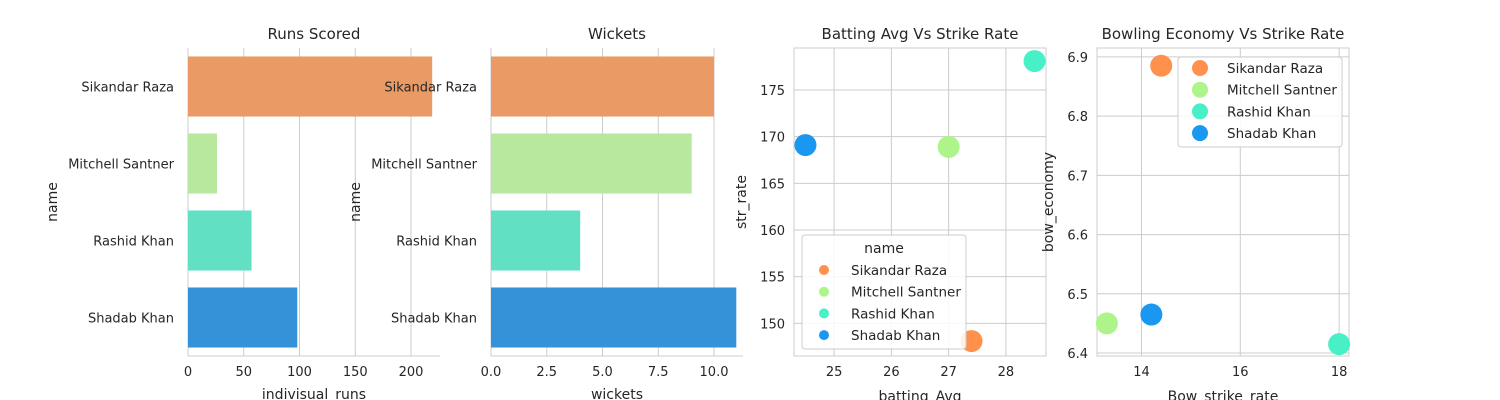  I want to click on chart-title: Bowling Economy Vs Strike Rate, so click(1223, 34).